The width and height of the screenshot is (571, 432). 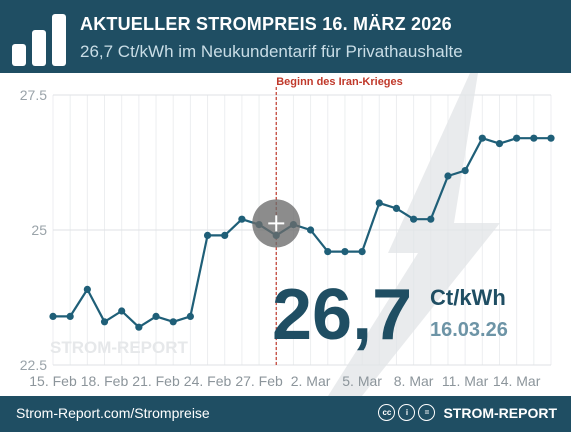 What do you see at coordinates (105, 381) in the screenshot?
I see `x-tick-label: 18. Feb` at bounding box center [105, 381].